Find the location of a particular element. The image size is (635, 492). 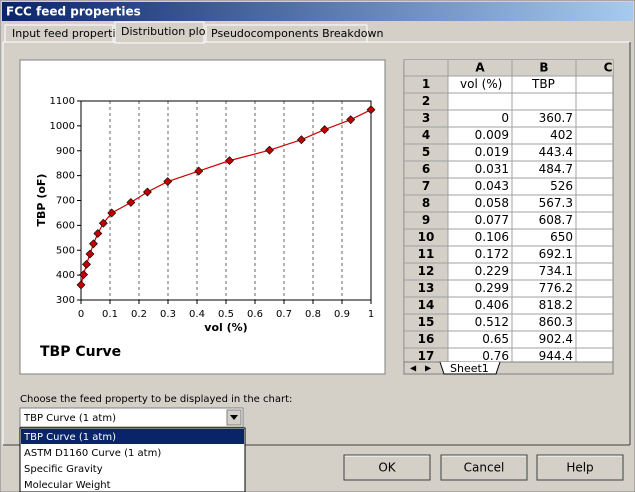

cell: 0.043 is located at coordinates (492, 186).